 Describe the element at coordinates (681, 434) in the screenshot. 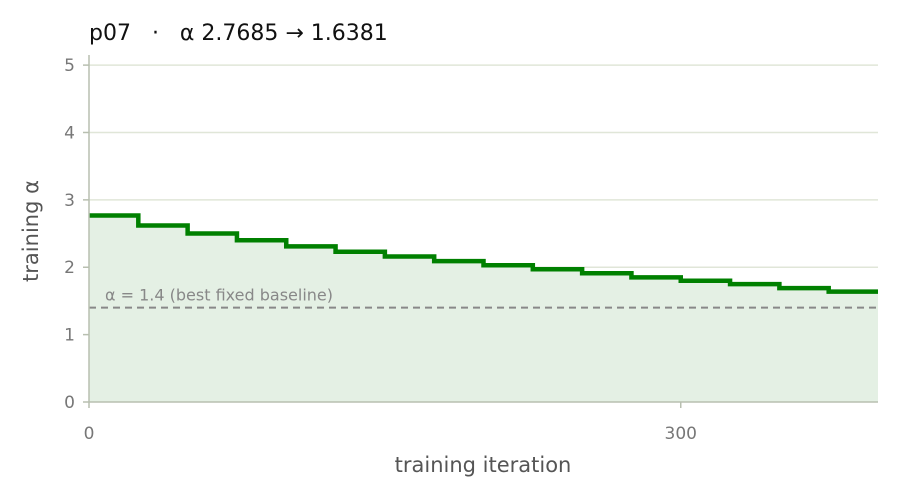

I see `x-tick-label: 300` at that location.